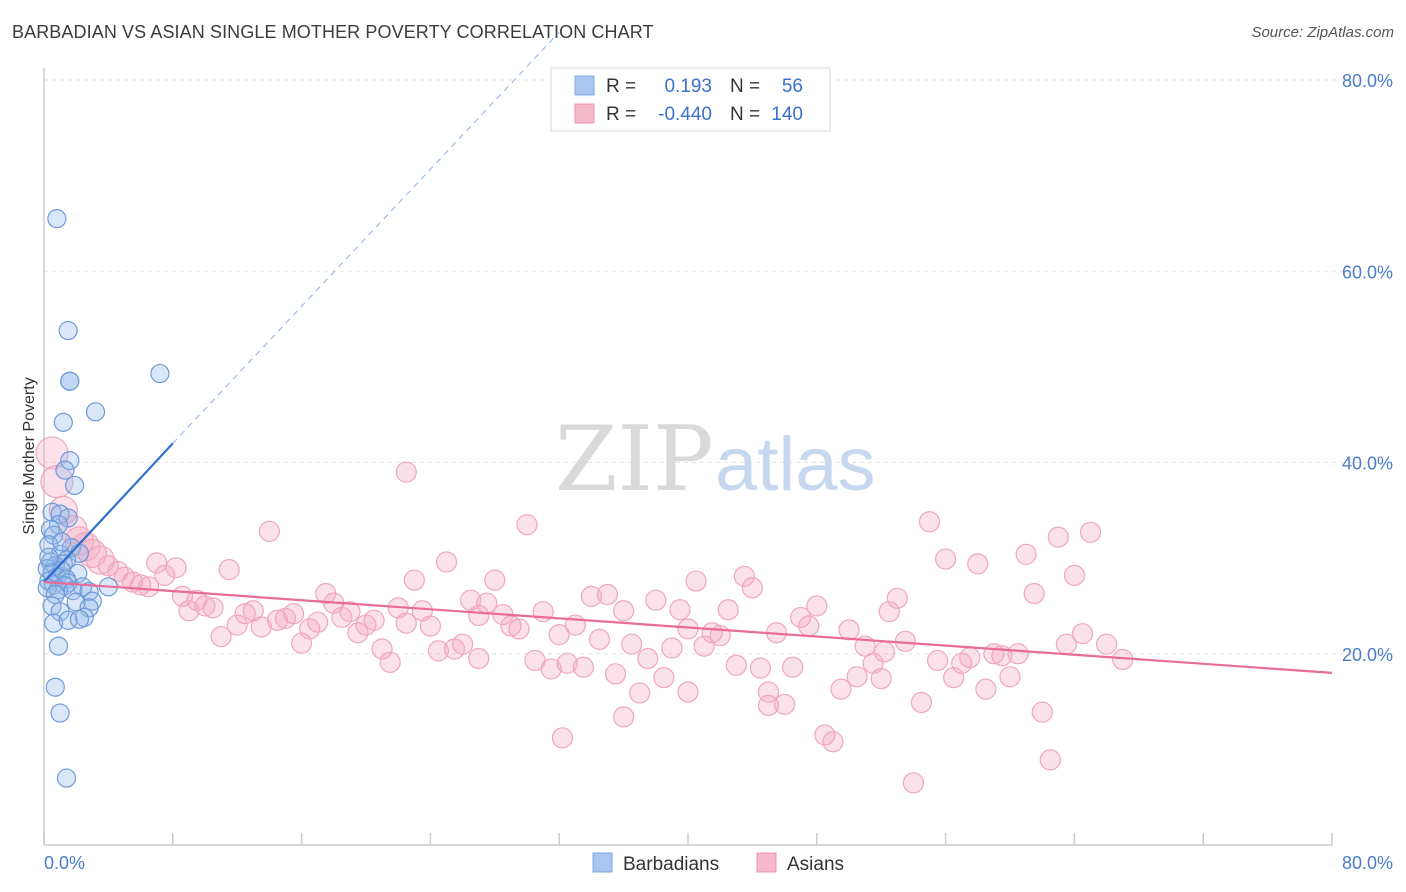 This screenshot has width=1406, height=892. Describe the element at coordinates (671, 864) in the screenshot. I see `legend-label-barbadians: Barbadians` at that location.